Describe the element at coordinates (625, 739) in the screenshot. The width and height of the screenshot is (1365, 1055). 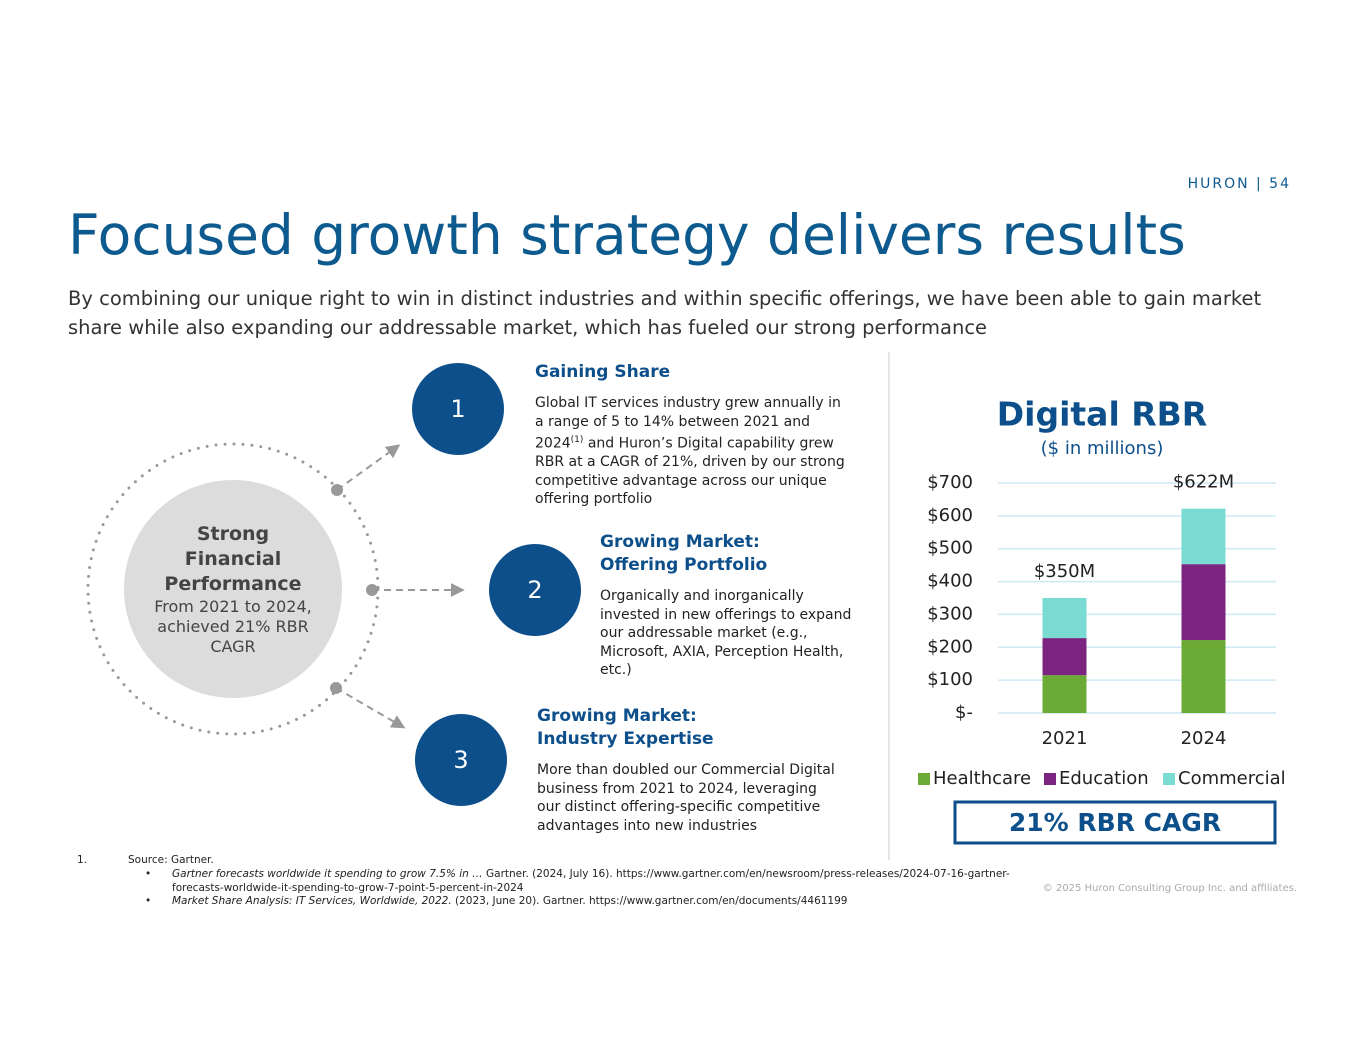
I see `item-heading: Industry Expertise` at that location.